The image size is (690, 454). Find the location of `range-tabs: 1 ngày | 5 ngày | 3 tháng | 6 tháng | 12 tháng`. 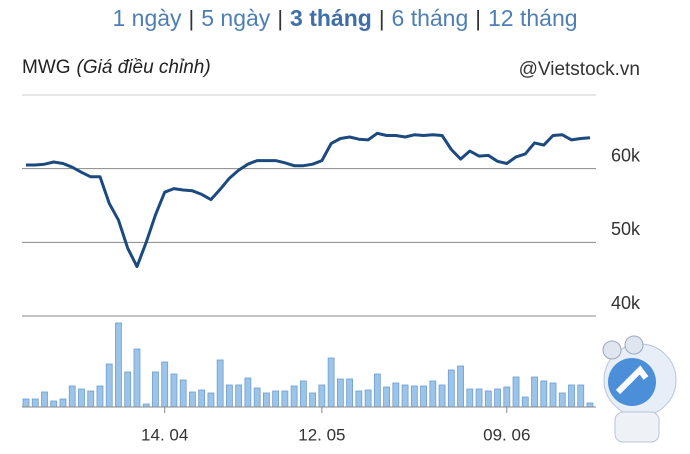

range-tabs: 1 ngày | 5 ngày | 3 tháng | 6 tháng | 12 tháng is located at coordinates (344, 18).